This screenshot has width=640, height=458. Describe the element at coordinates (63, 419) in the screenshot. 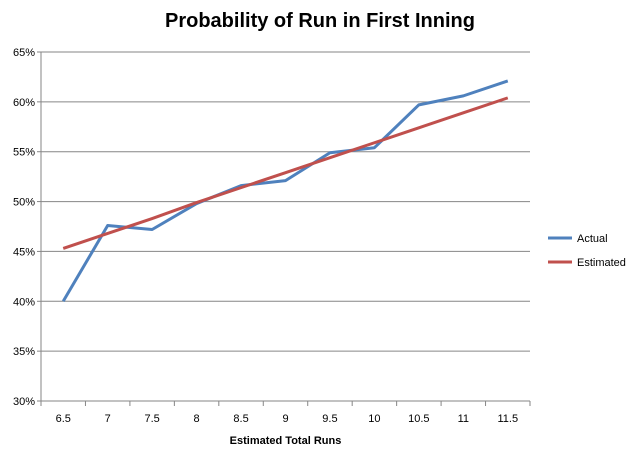

I see `x-tick-label: 6.5` at that location.